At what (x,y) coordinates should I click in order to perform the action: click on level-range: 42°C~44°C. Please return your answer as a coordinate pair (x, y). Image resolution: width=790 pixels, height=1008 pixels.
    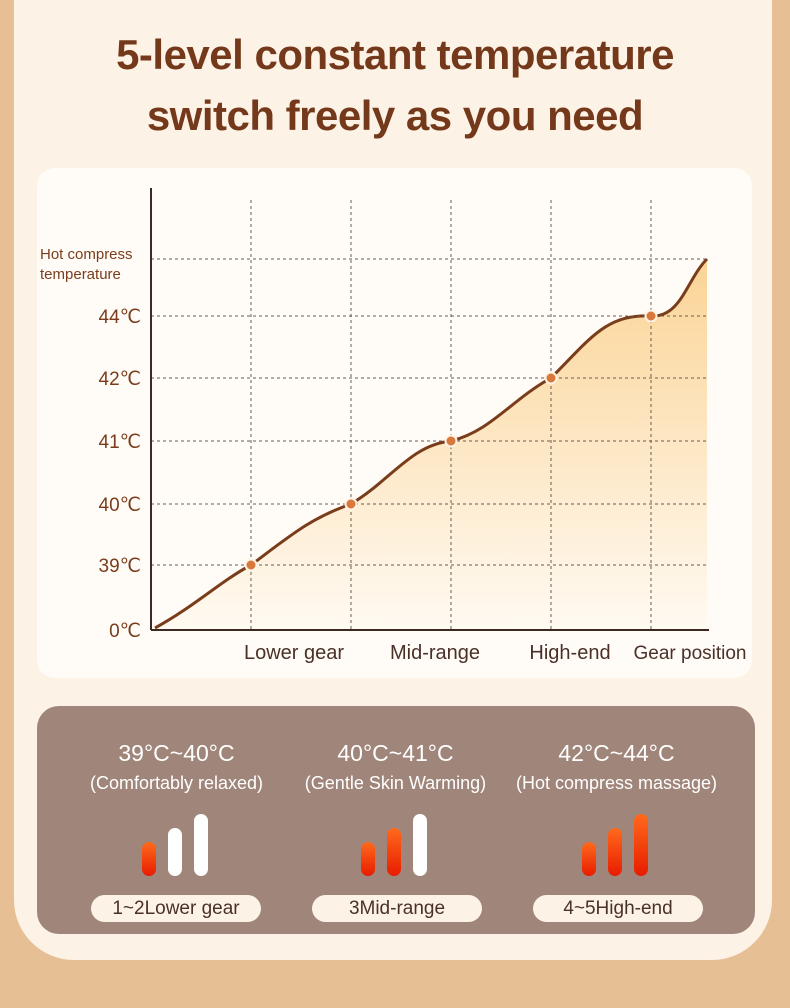
    Looking at the image, I should click on (616, 753).